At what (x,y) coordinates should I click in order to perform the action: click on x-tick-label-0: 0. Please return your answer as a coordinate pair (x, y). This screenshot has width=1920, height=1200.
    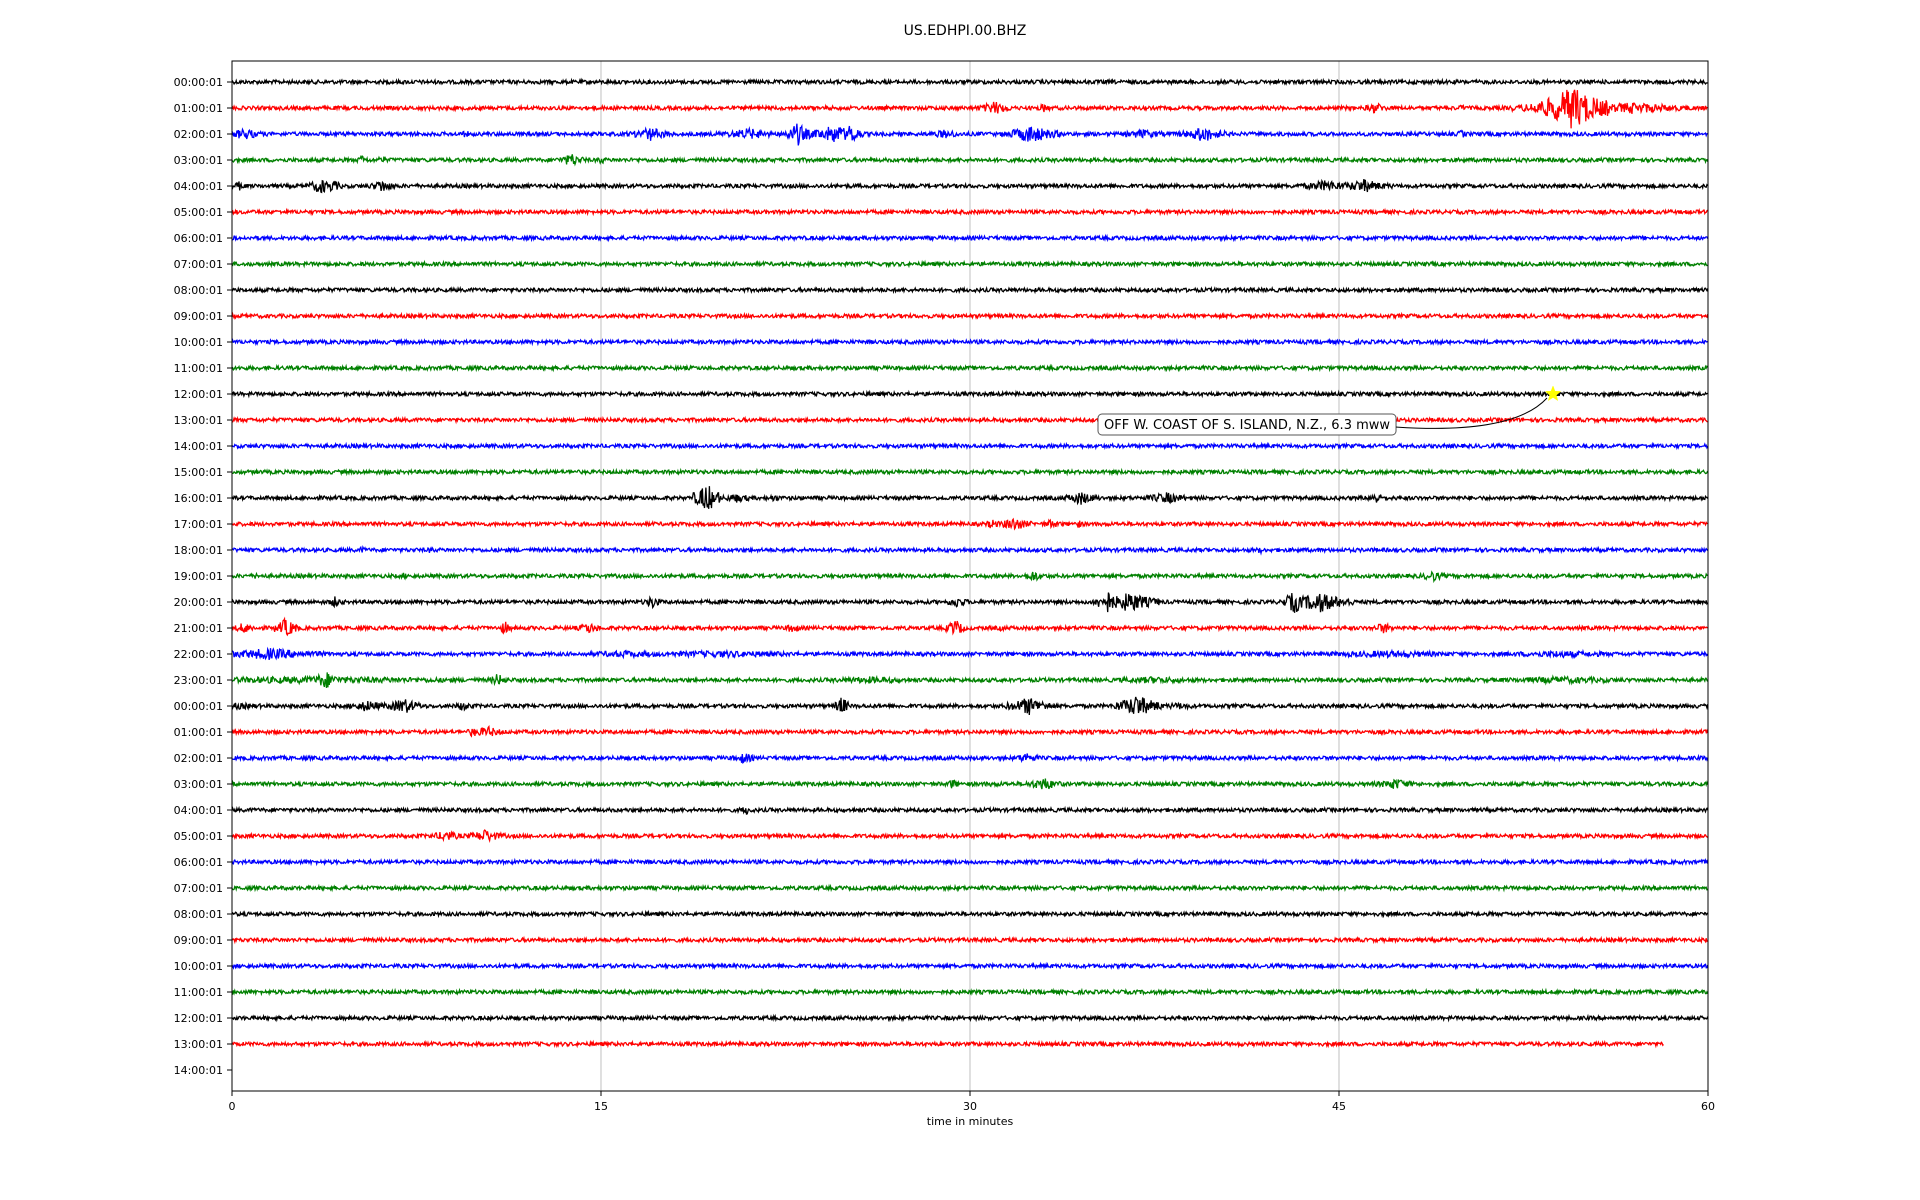
    Looking at the image, I should click on (232, 1106).